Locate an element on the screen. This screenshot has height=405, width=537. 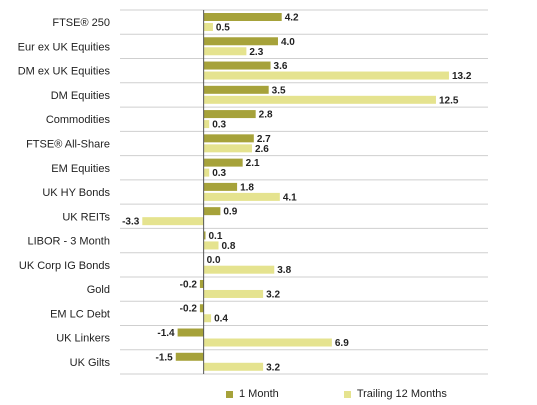
legend-label-1-month: 1 Month is located at coordinates (259, 394).